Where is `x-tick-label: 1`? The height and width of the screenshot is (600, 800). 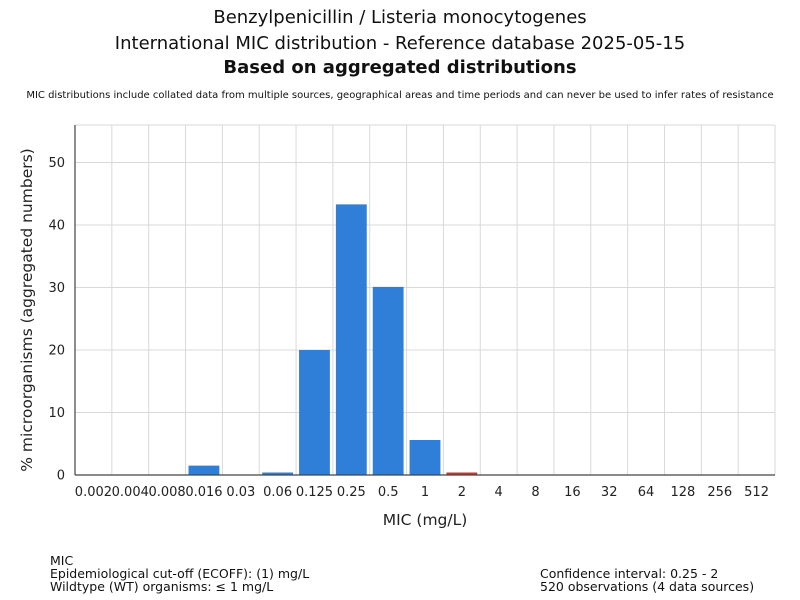
x-tick-label: 1 is located at coordinates (425, 492).